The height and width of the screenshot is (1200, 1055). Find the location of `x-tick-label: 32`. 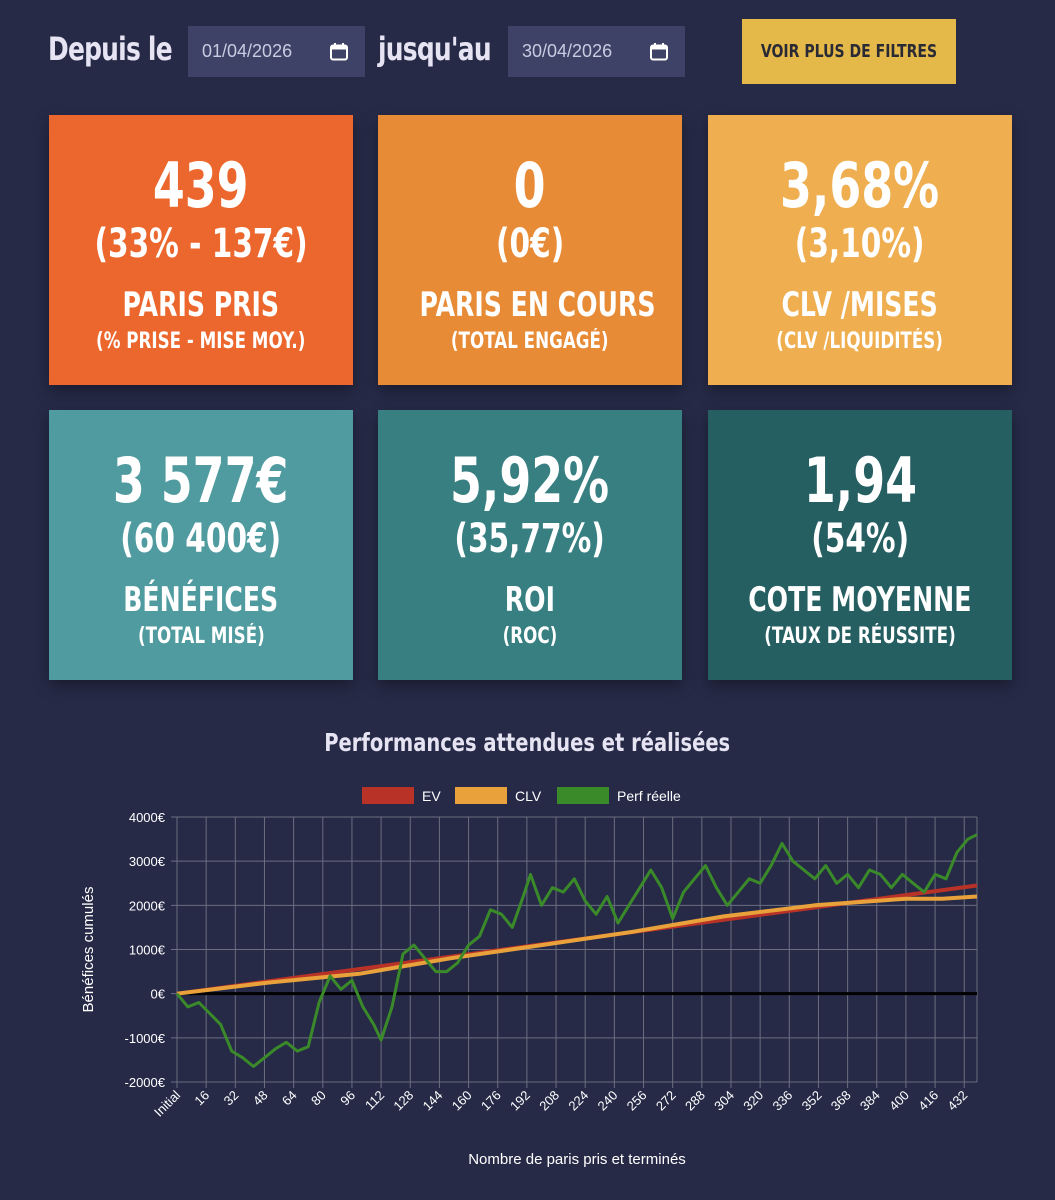

x-tick-label: 32 is located at coordinates (231, 1098).